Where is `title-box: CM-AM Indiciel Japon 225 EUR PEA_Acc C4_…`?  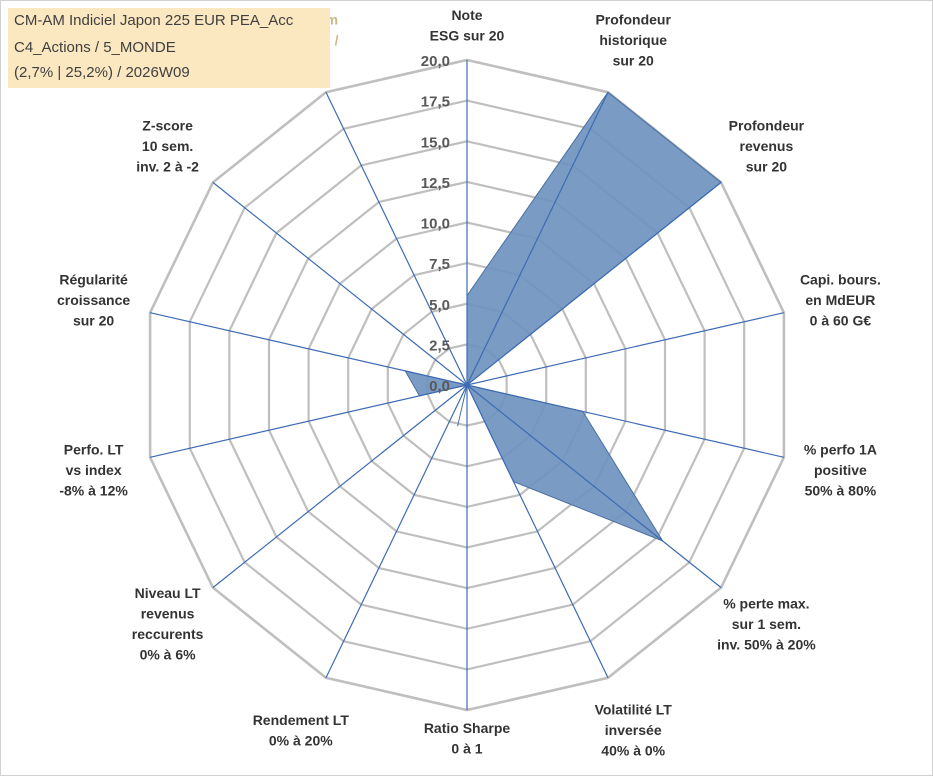 title-box: CM-AM Indiciel Japon 225 EUR PEA_Acc C4_… is located at coordinates (169, 48).